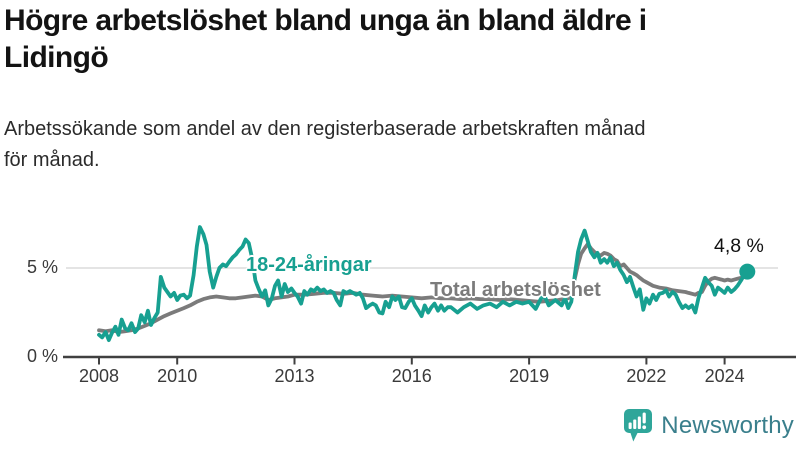 The image size is (800, 450). I want to click on x-tick-label-2013: 2013, so click(294, 376).